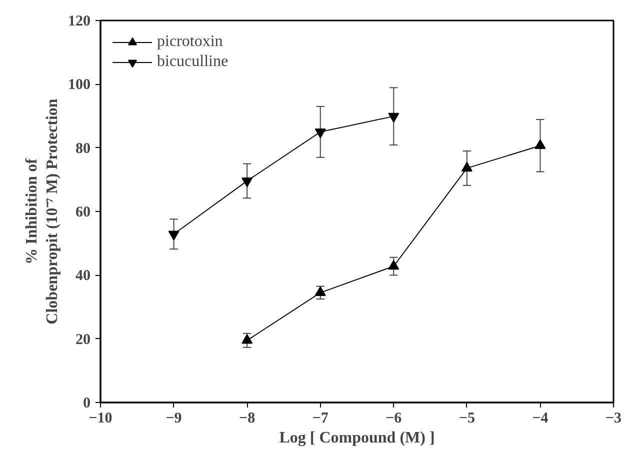 The height and width of the screenshot is (449, 625). I want to click on y-tick-label: 80, so click(83, 148).